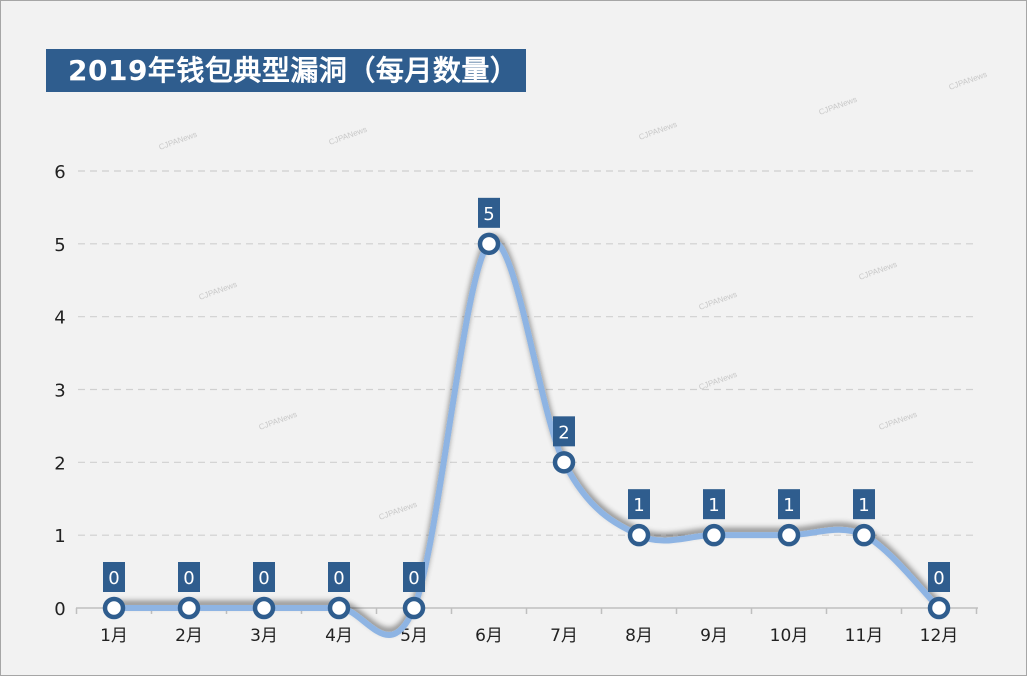 The height and width of the screenshot is (676, 1027). I want to click on y-tick-label: 6, so click(59, 172).